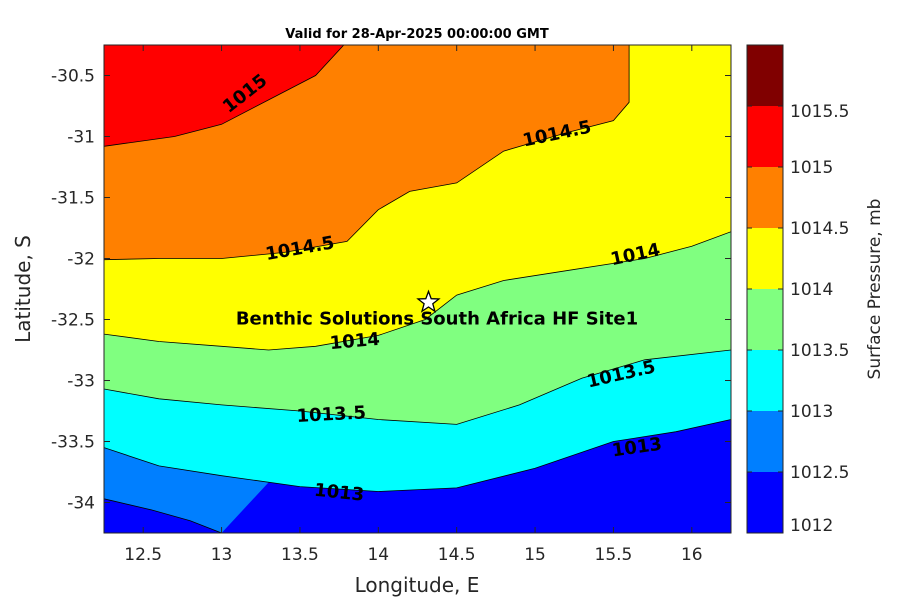 This screenshot has height=600, width=900. I want to click on y-tick-label: -32.5, so click(73, 321).